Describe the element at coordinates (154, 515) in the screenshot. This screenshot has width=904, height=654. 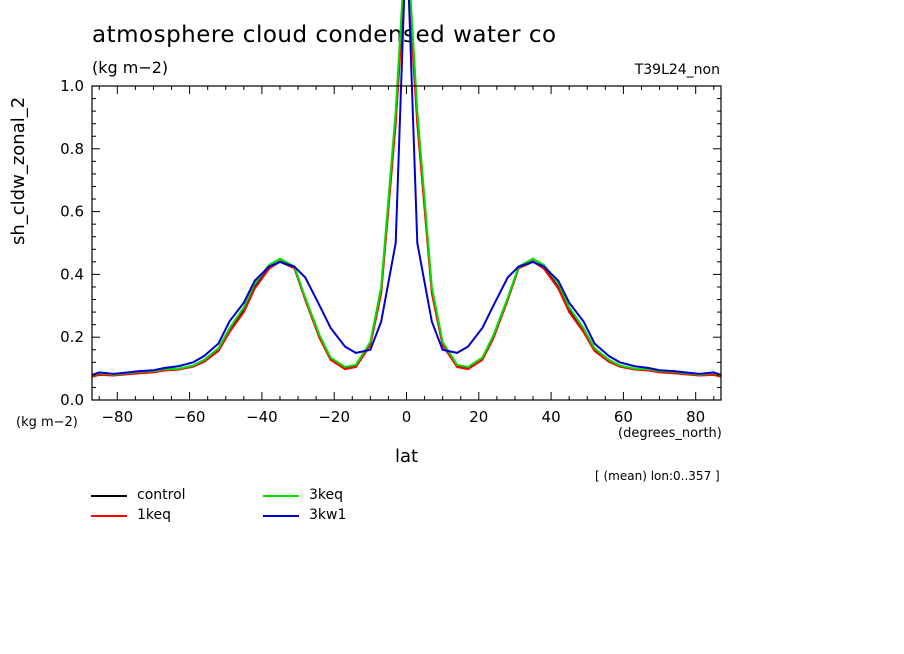
I see `legend-label: 1keq` at that location.